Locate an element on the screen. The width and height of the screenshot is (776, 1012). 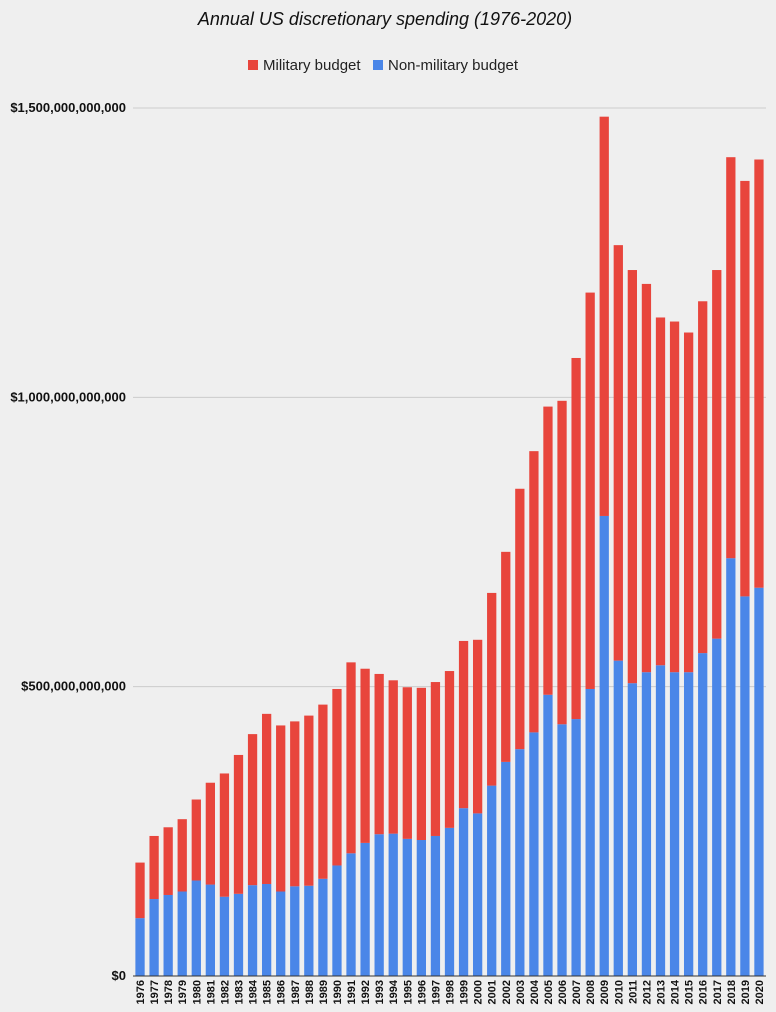
bar-military-2009 is located at coordinates (604, 316).